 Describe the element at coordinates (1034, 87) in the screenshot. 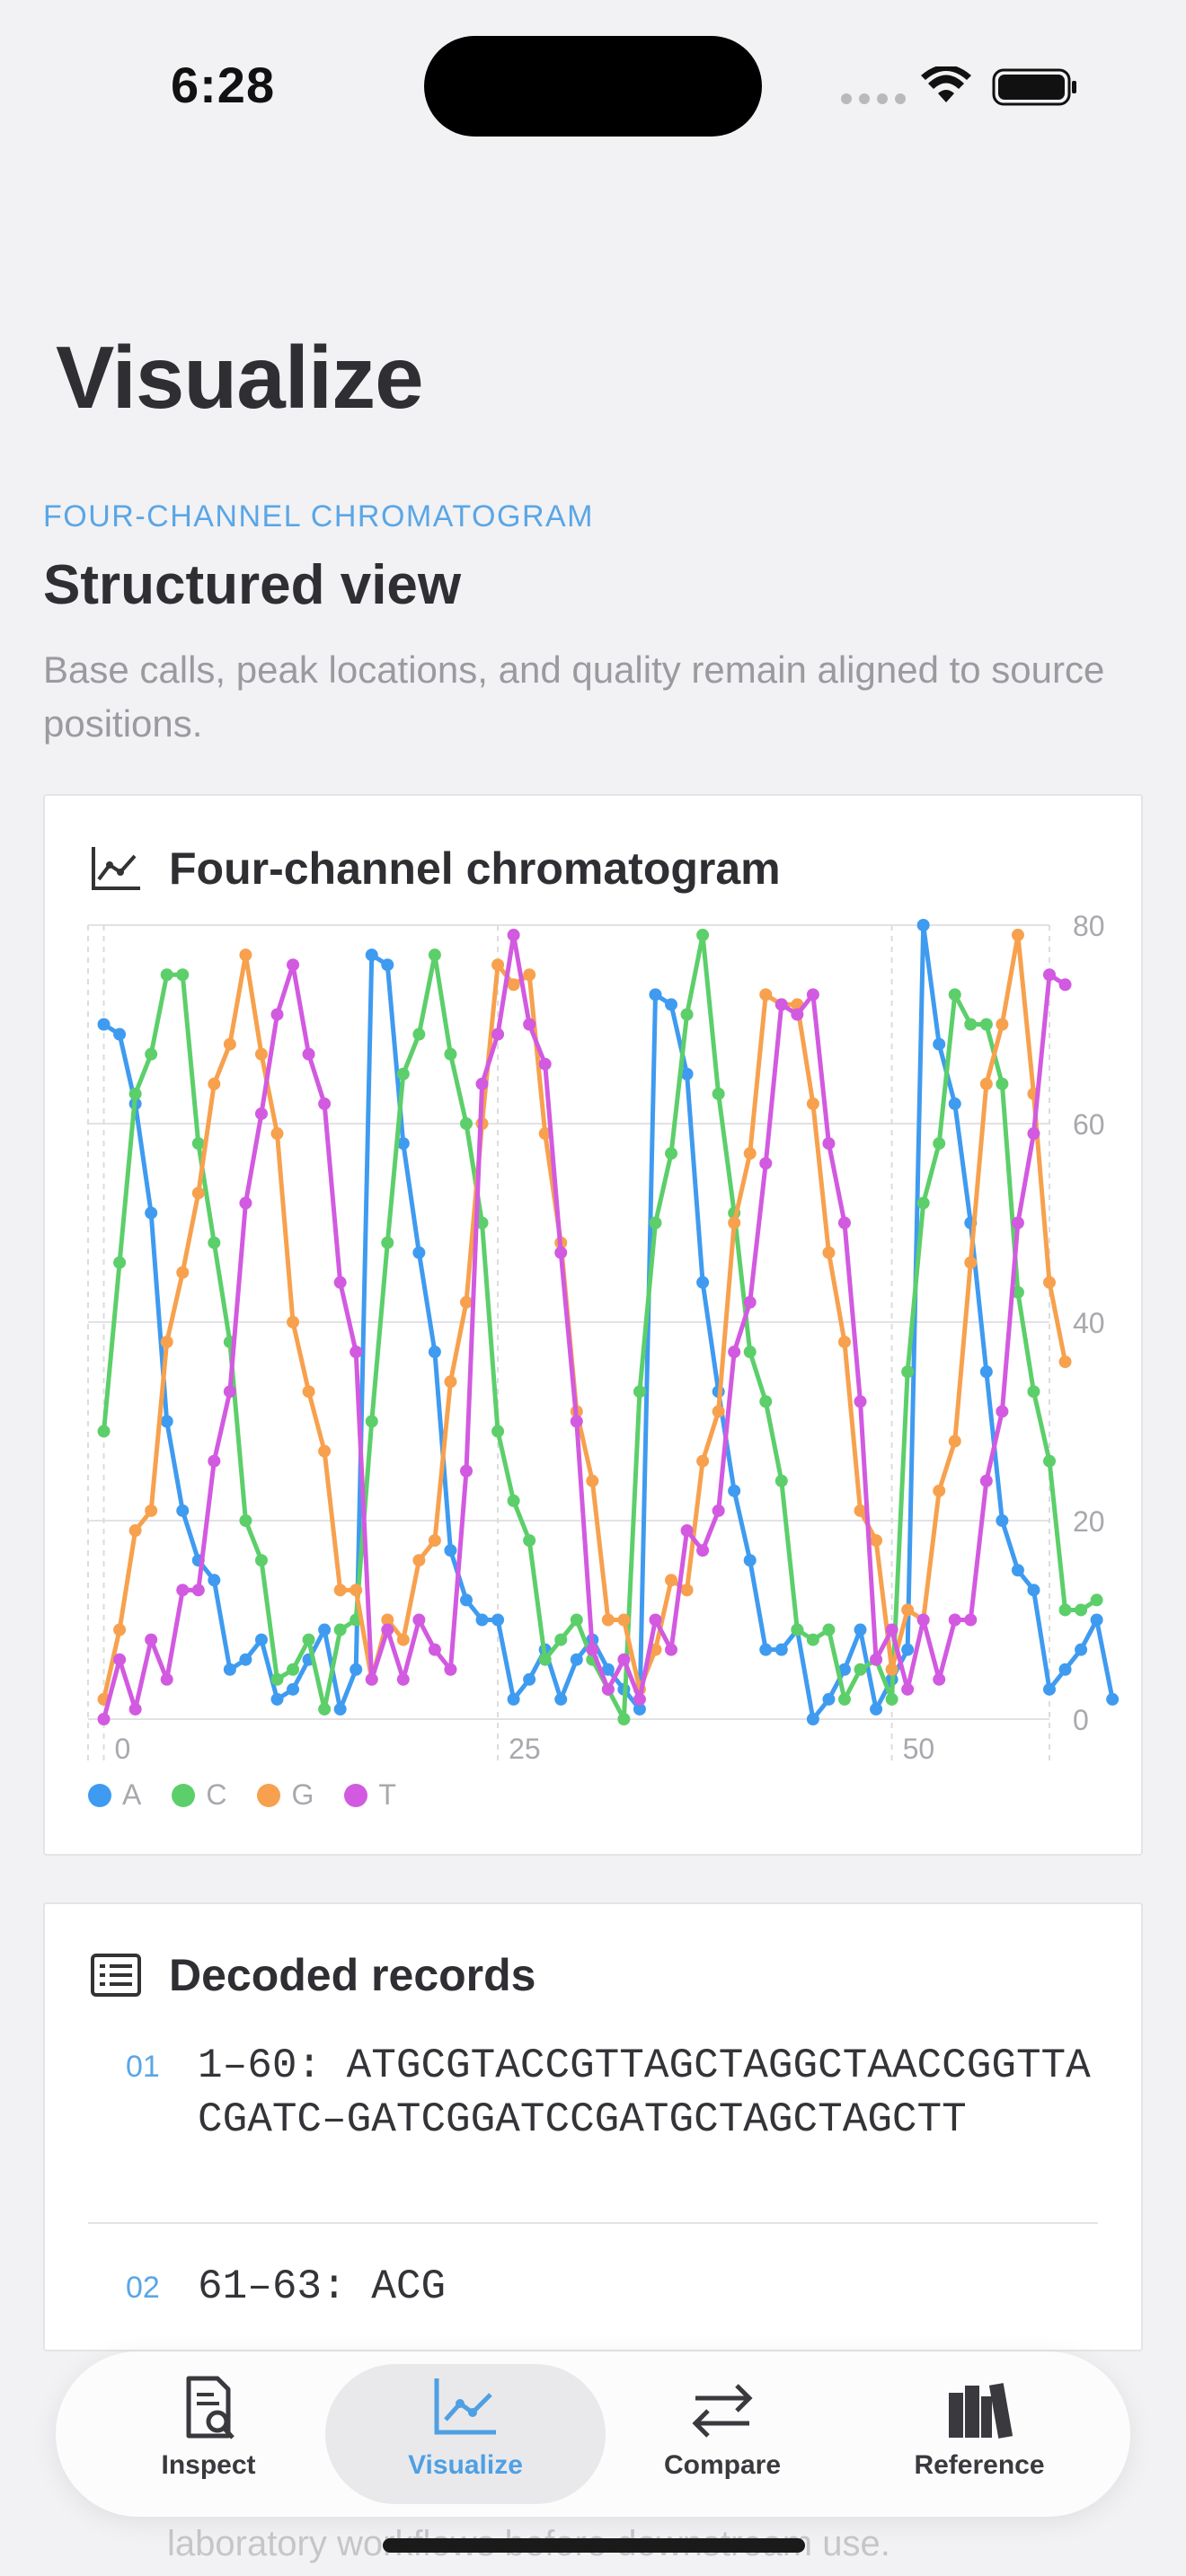

I see `battery-icon` at that location.